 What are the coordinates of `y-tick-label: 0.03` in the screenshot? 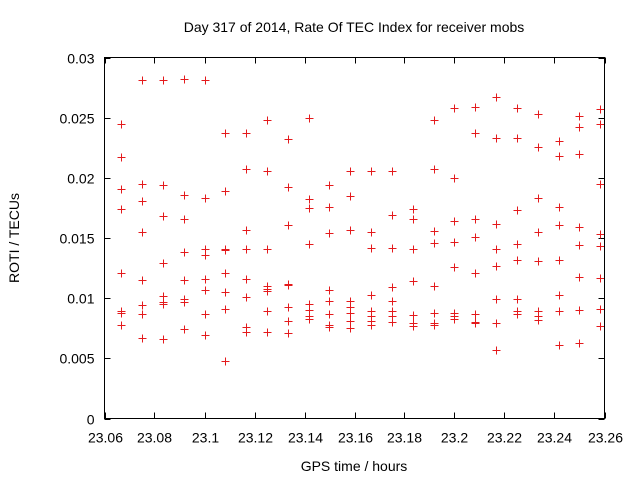 It's located at (80, 59).